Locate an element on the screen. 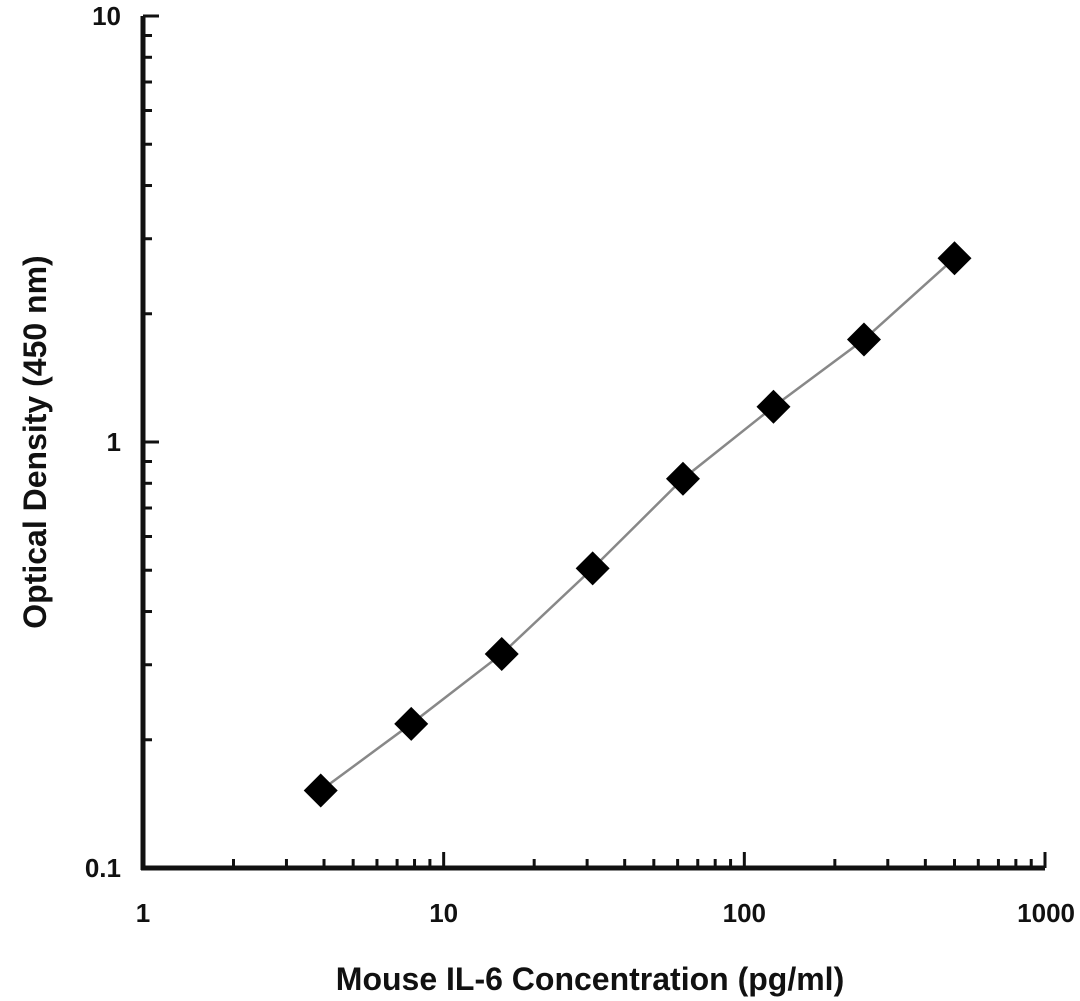 Image resolution: width=1080 pixels, height=1001 pixels. x-tick-label: 10 is located at coordinates (443, 913).